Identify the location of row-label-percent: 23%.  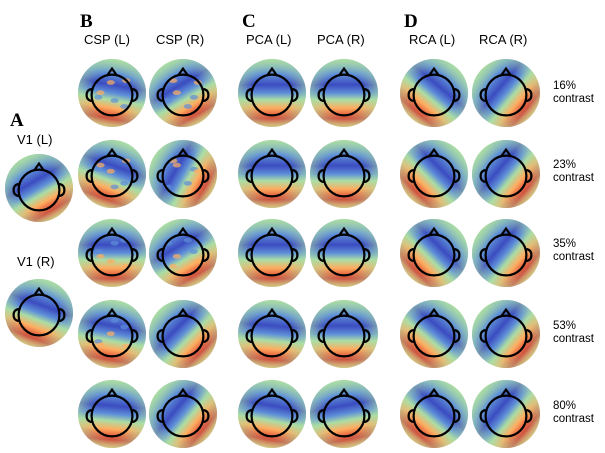
(565, 165).